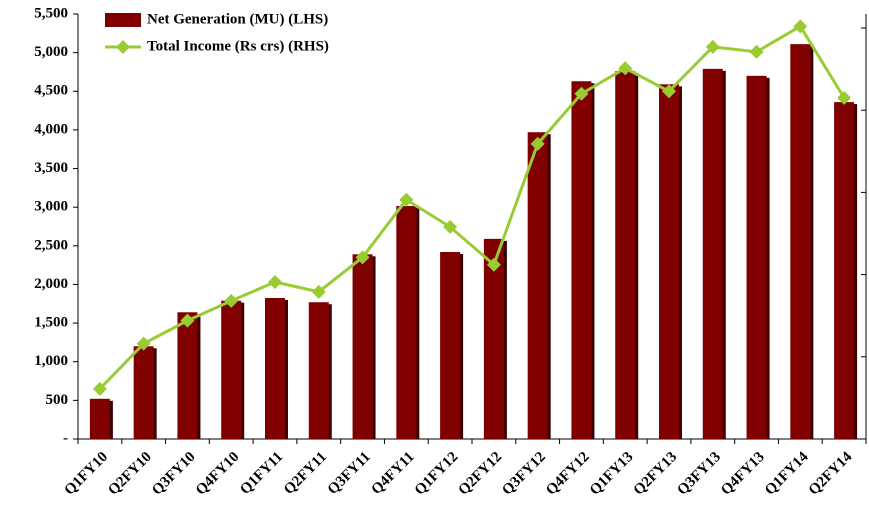  I want to click on y-tick-label: 2,000, so click(51, 284).